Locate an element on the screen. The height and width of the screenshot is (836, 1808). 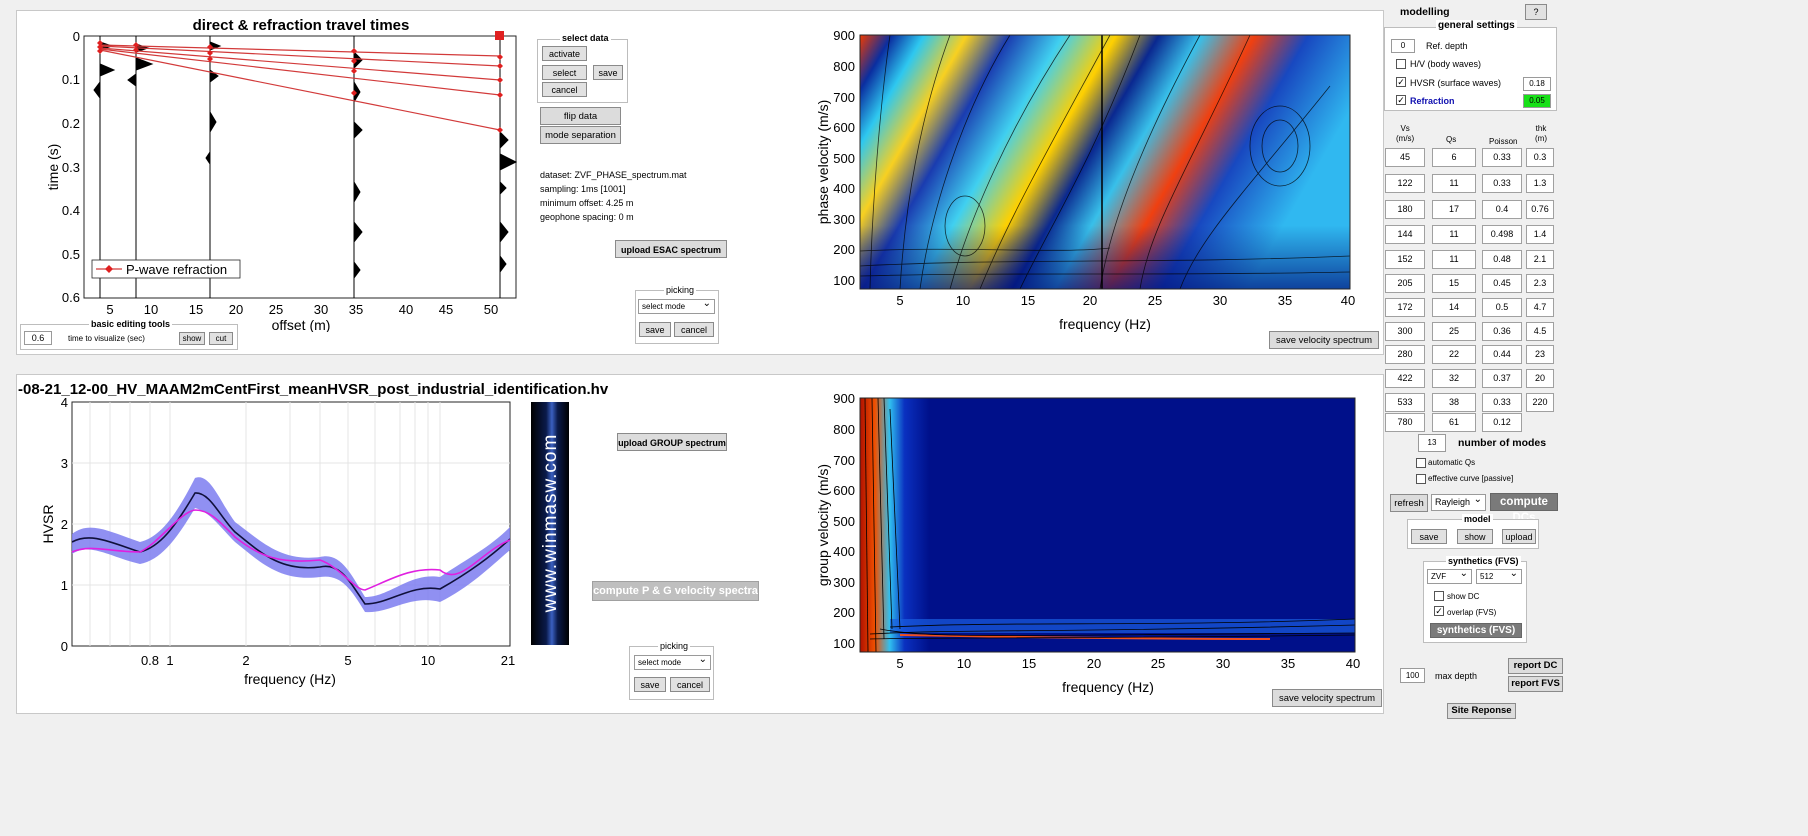
model-qs-field: 25 is located at coordinates (1454, 331).